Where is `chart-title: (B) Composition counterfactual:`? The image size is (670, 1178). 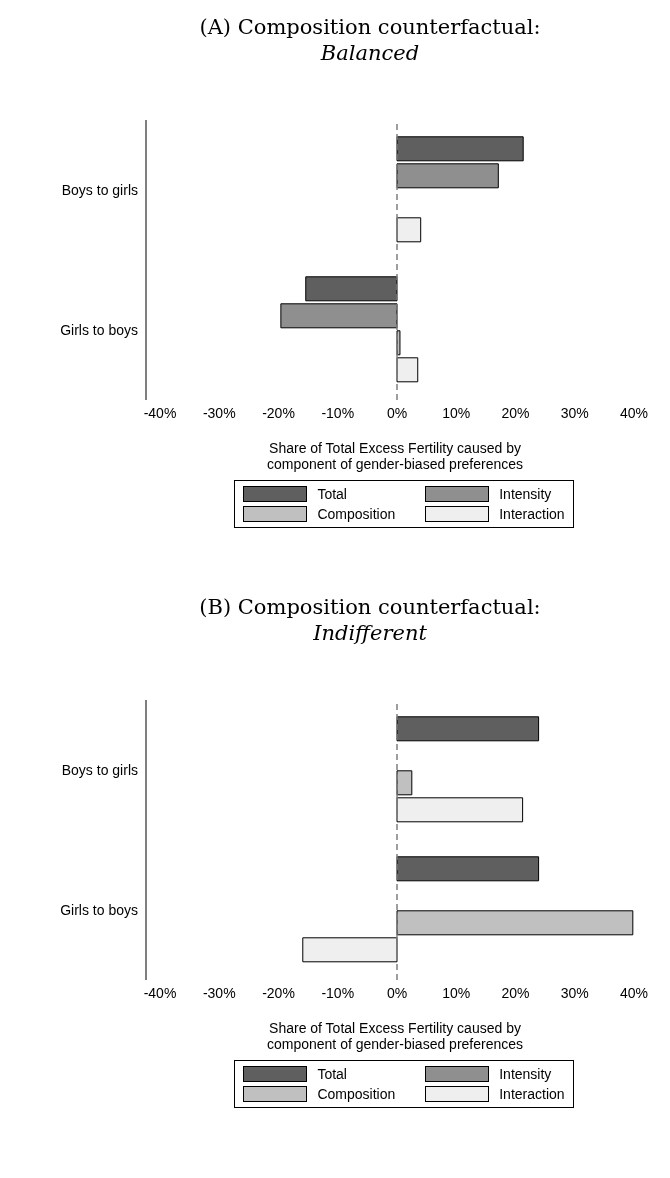 chart-title: (B) Composition counterfactual: is located at coordinates (370, 607).